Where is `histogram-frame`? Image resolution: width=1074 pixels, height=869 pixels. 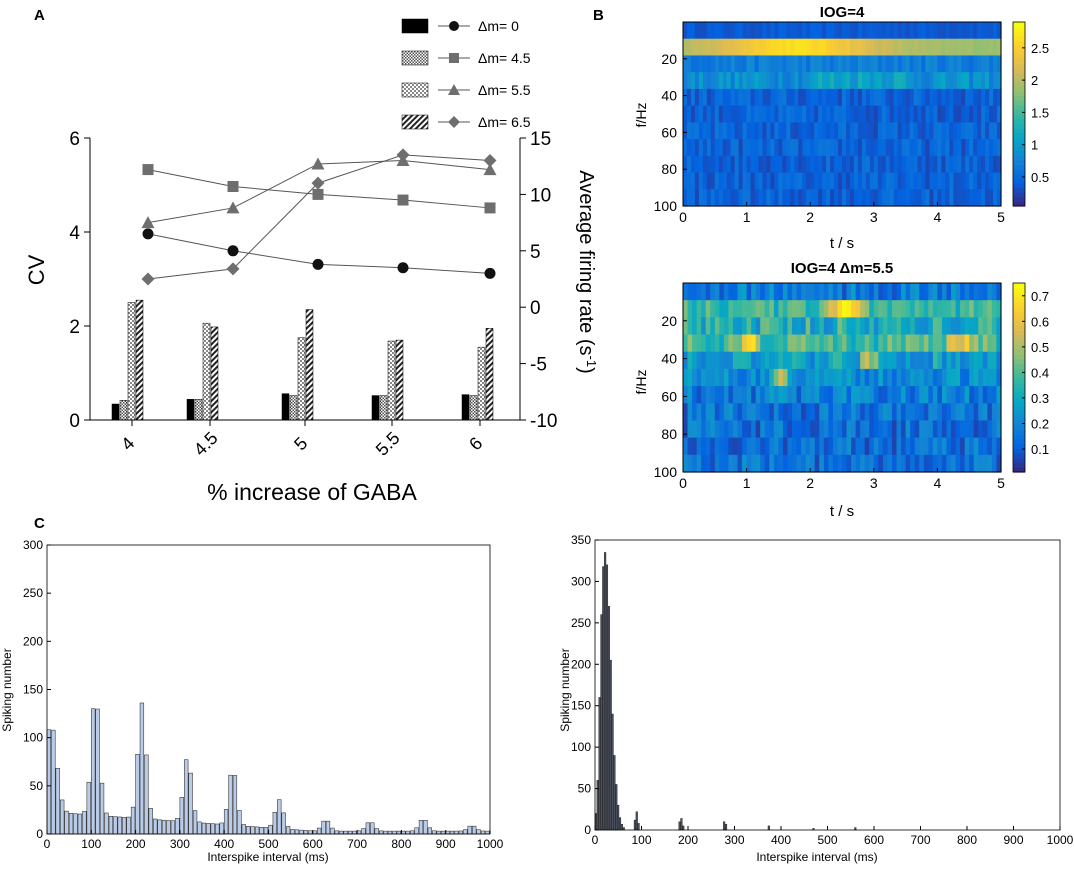 histogram-frame is located at coordinates (827, 685).